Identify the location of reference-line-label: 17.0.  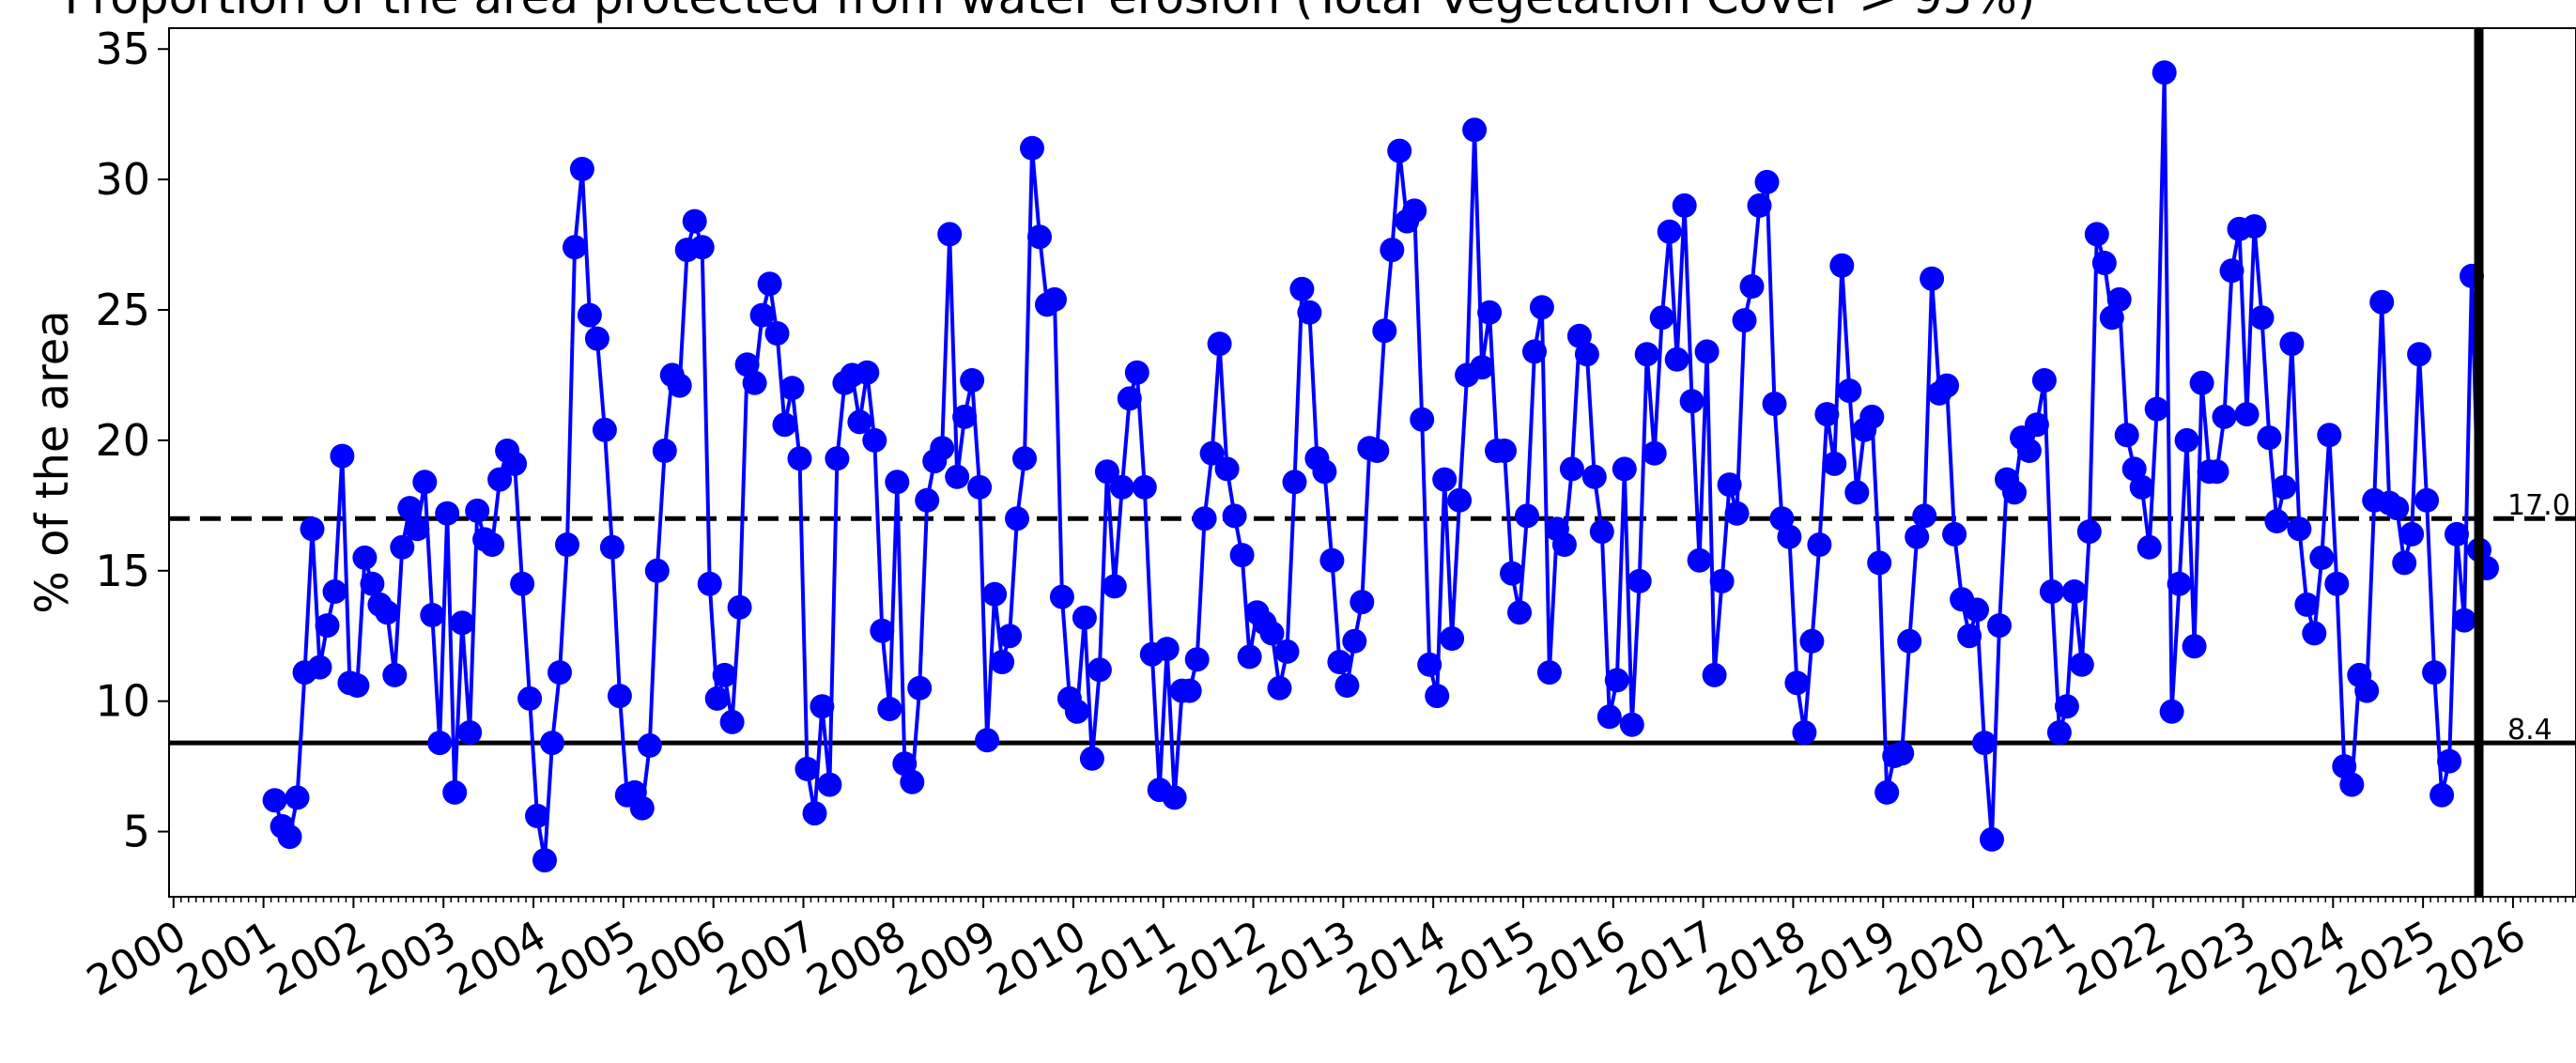
(2538, 505).